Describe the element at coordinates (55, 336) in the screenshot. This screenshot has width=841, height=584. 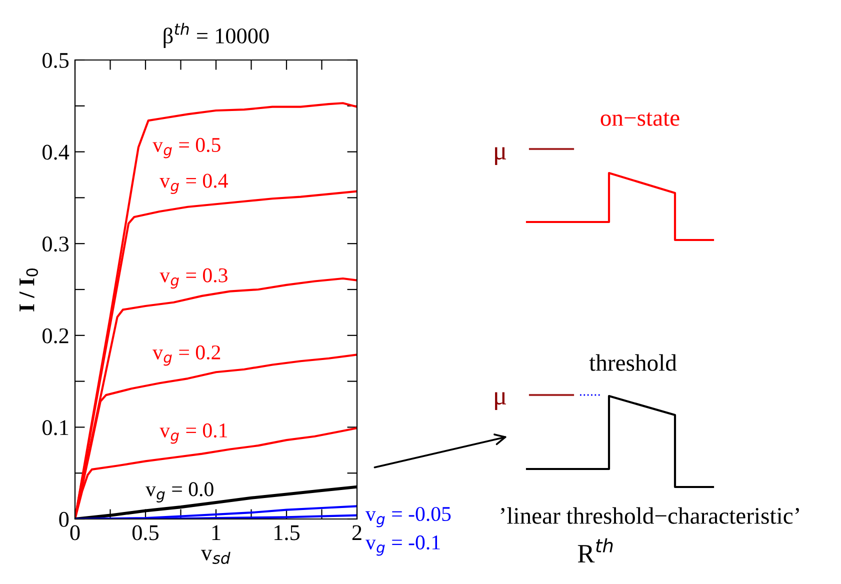
I see `y-tick-label: 0.2` at that location.